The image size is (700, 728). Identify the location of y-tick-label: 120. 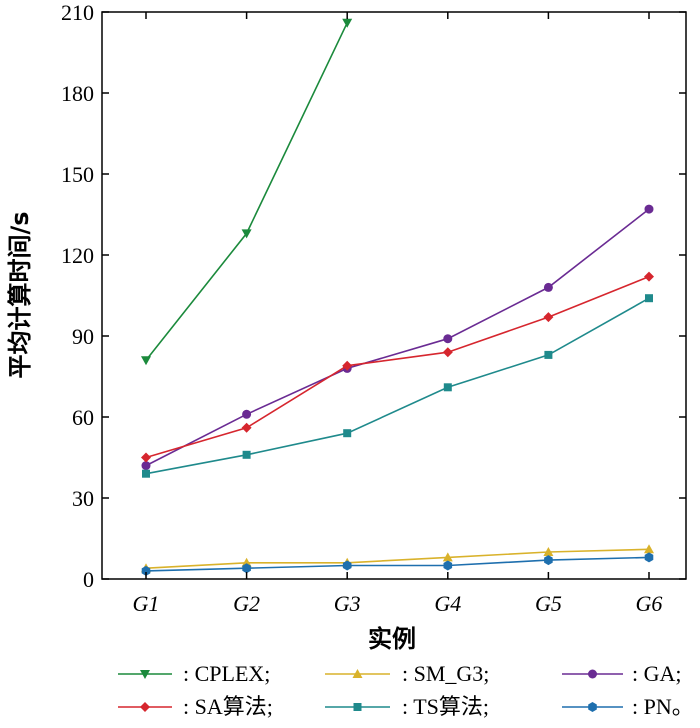
(77, 255).